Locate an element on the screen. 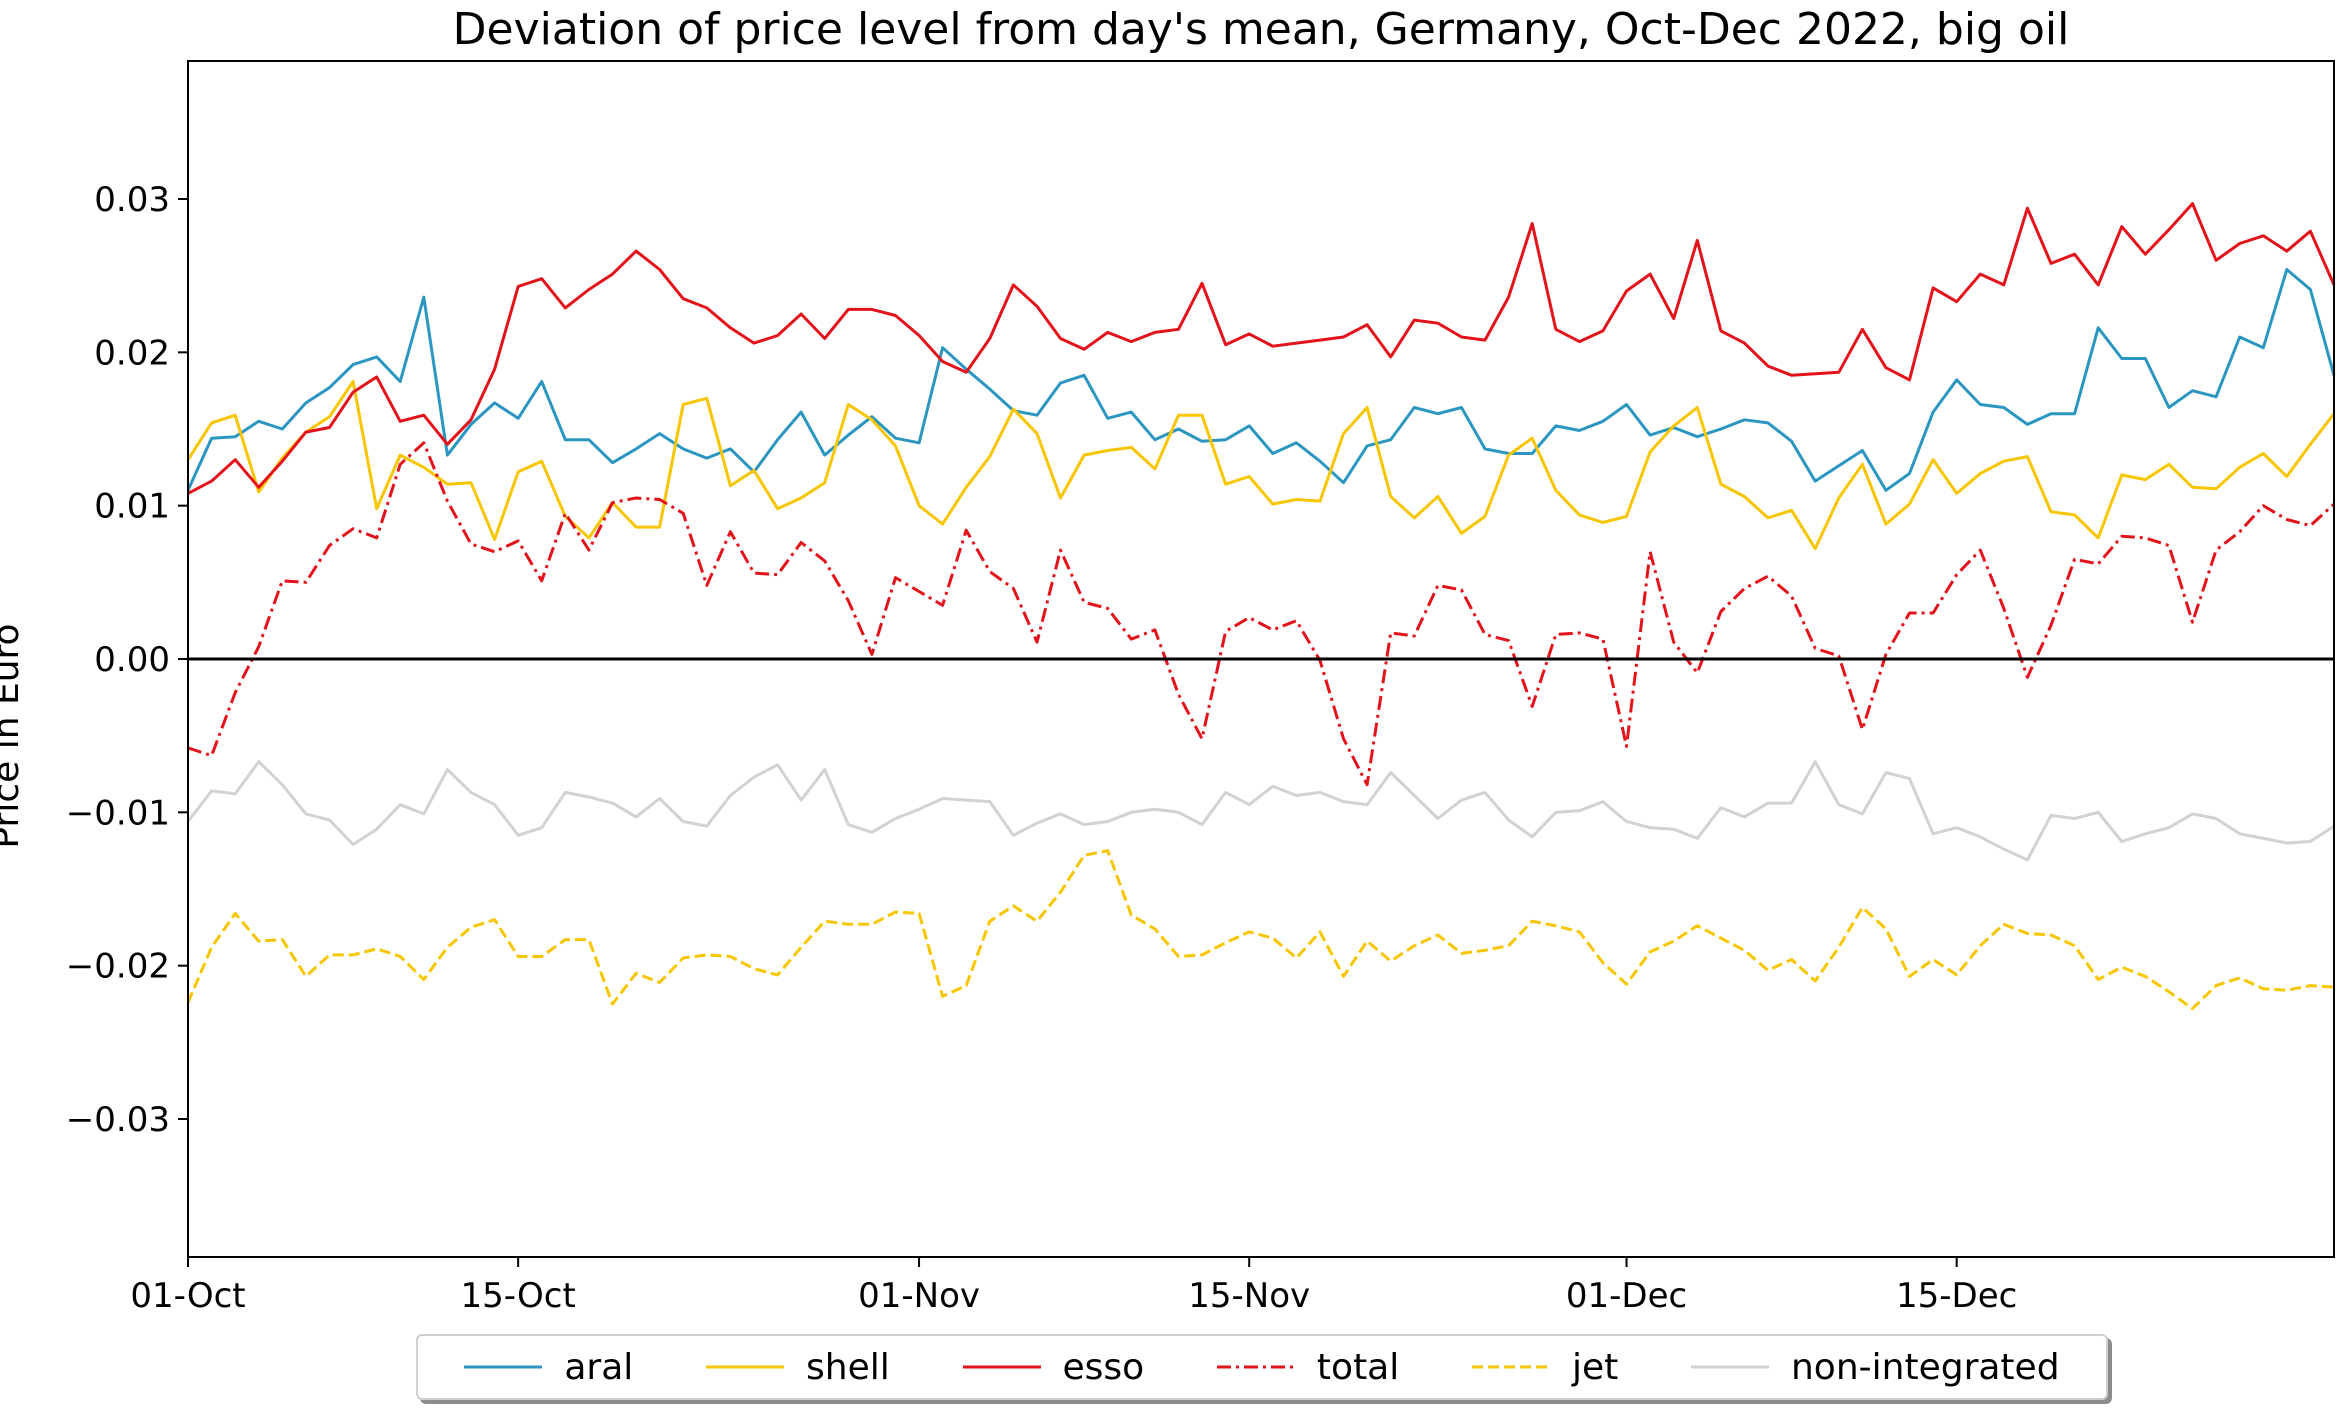  legend-item-non-integrated: non-integrated is located at coordinates (1875, 1367).